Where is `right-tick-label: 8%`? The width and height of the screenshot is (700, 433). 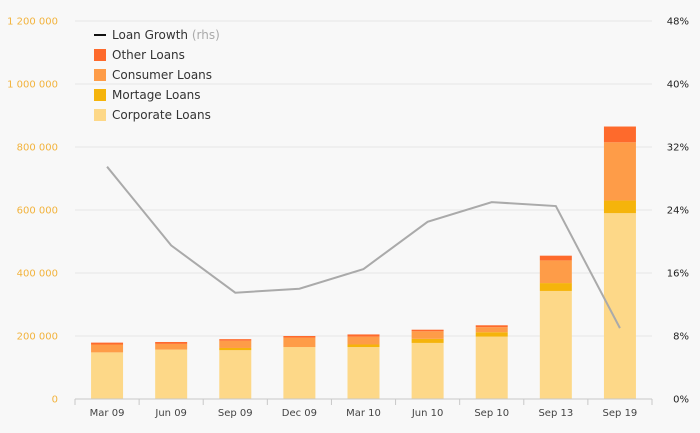 right-tick-label: 8% is located at coordinates (681, 337).